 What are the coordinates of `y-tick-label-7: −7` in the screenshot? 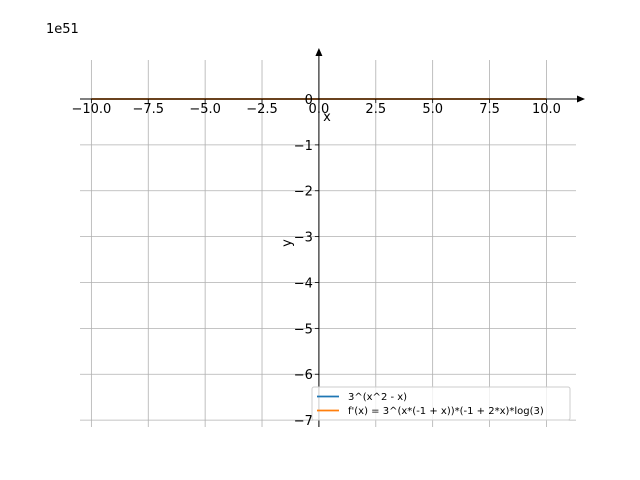 It's located at (303, 421).